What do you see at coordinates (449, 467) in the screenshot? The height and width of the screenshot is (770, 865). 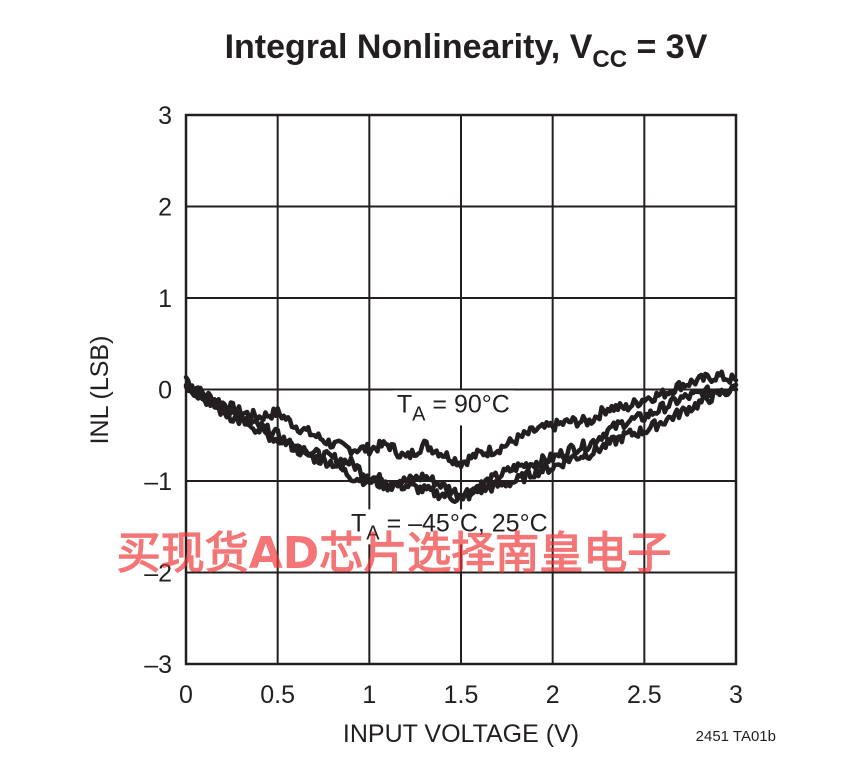 I see `annotations: TA = 90°C TA = –45°C, 25°C` at bounding box center [449, 467].